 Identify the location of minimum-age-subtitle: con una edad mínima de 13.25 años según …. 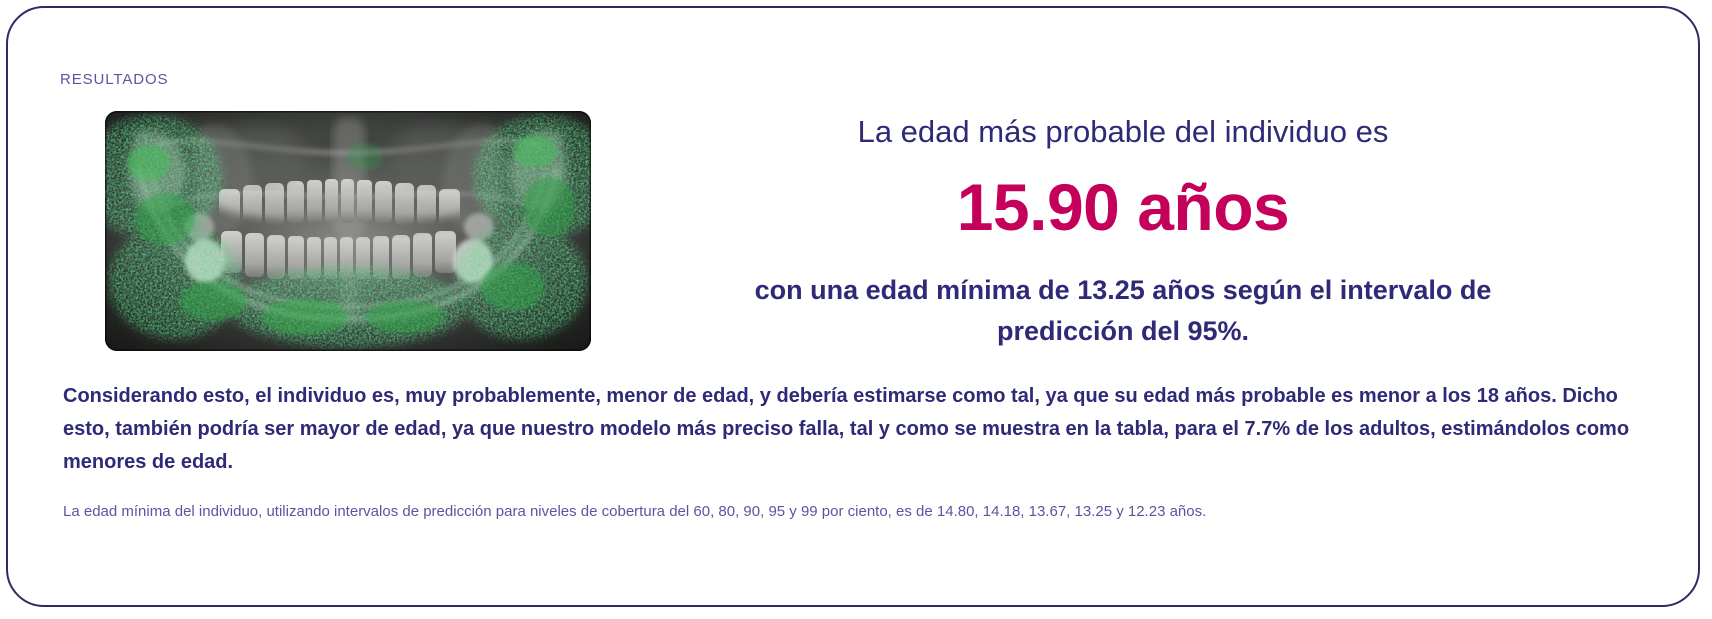
(1123, 310).